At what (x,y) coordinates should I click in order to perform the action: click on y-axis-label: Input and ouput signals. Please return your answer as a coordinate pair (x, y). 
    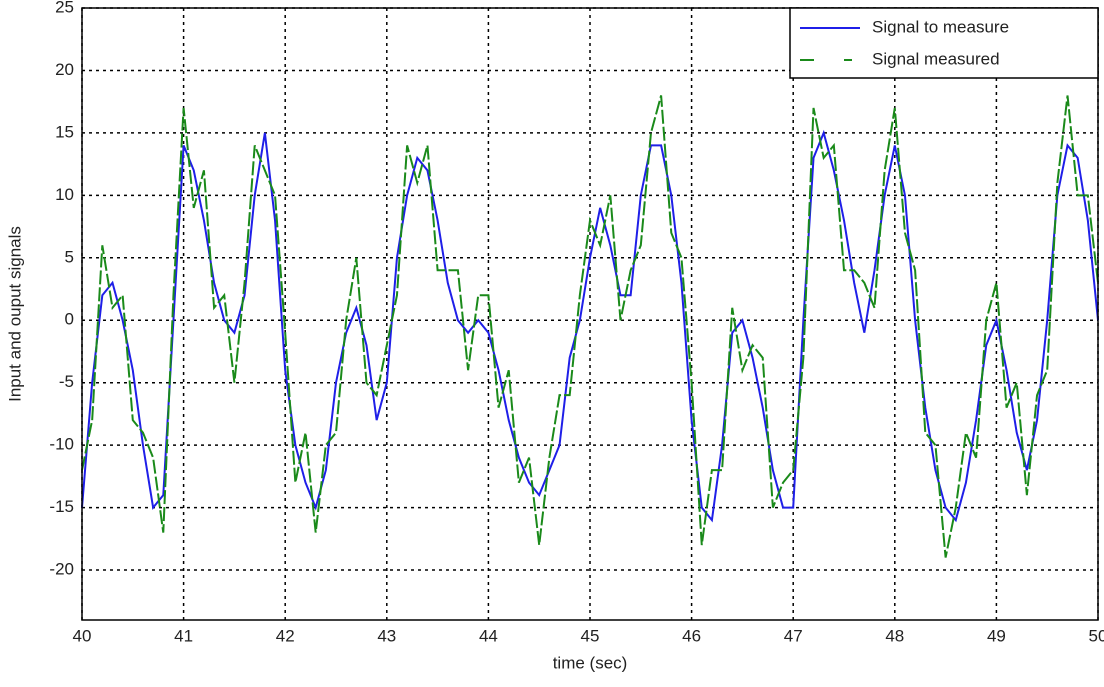
    Looking at the image, I should click on (14, 314).